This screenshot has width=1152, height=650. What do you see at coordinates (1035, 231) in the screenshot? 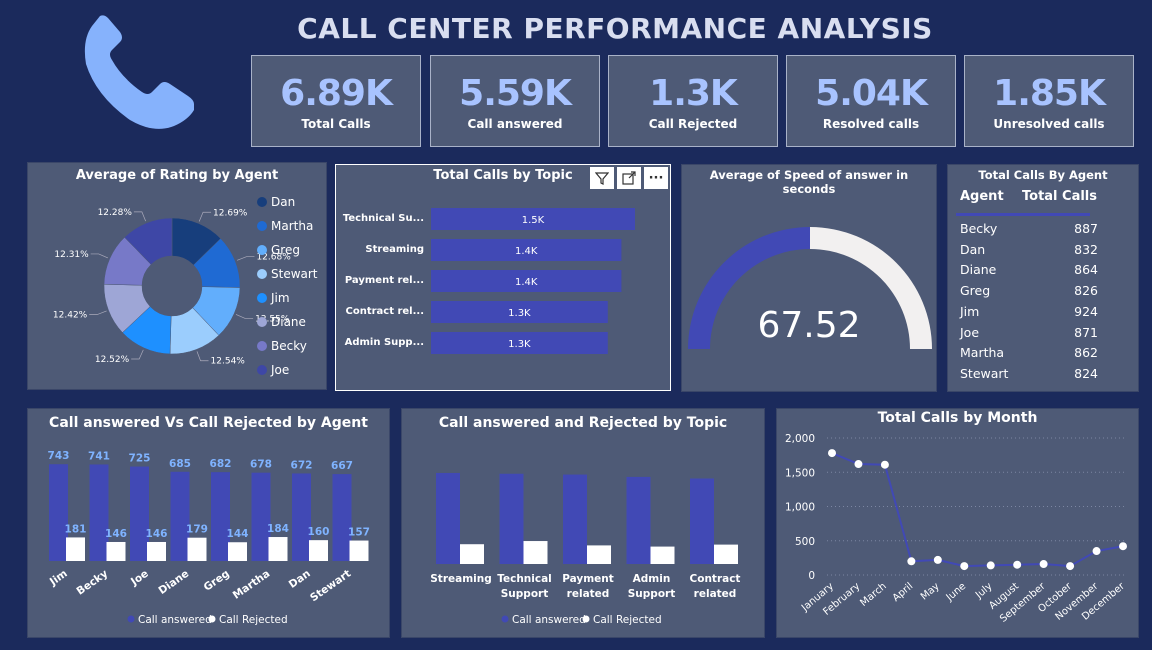
I see `table-row: Becky 887` at bounding box center [1035, 231].